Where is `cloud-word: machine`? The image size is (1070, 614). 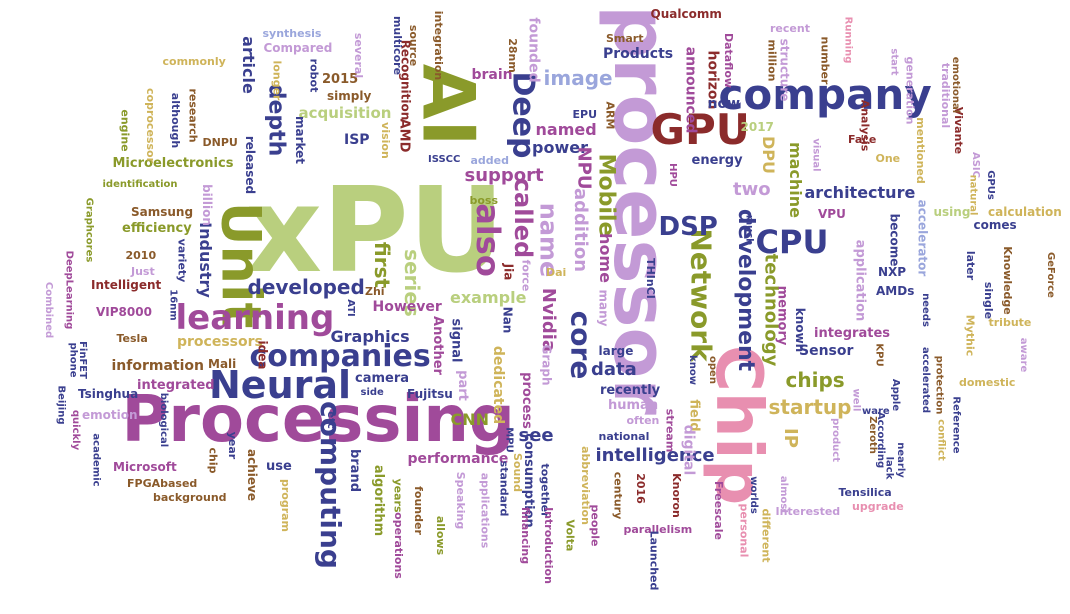
cloud-word: machine is located at coordinates (796, 180).